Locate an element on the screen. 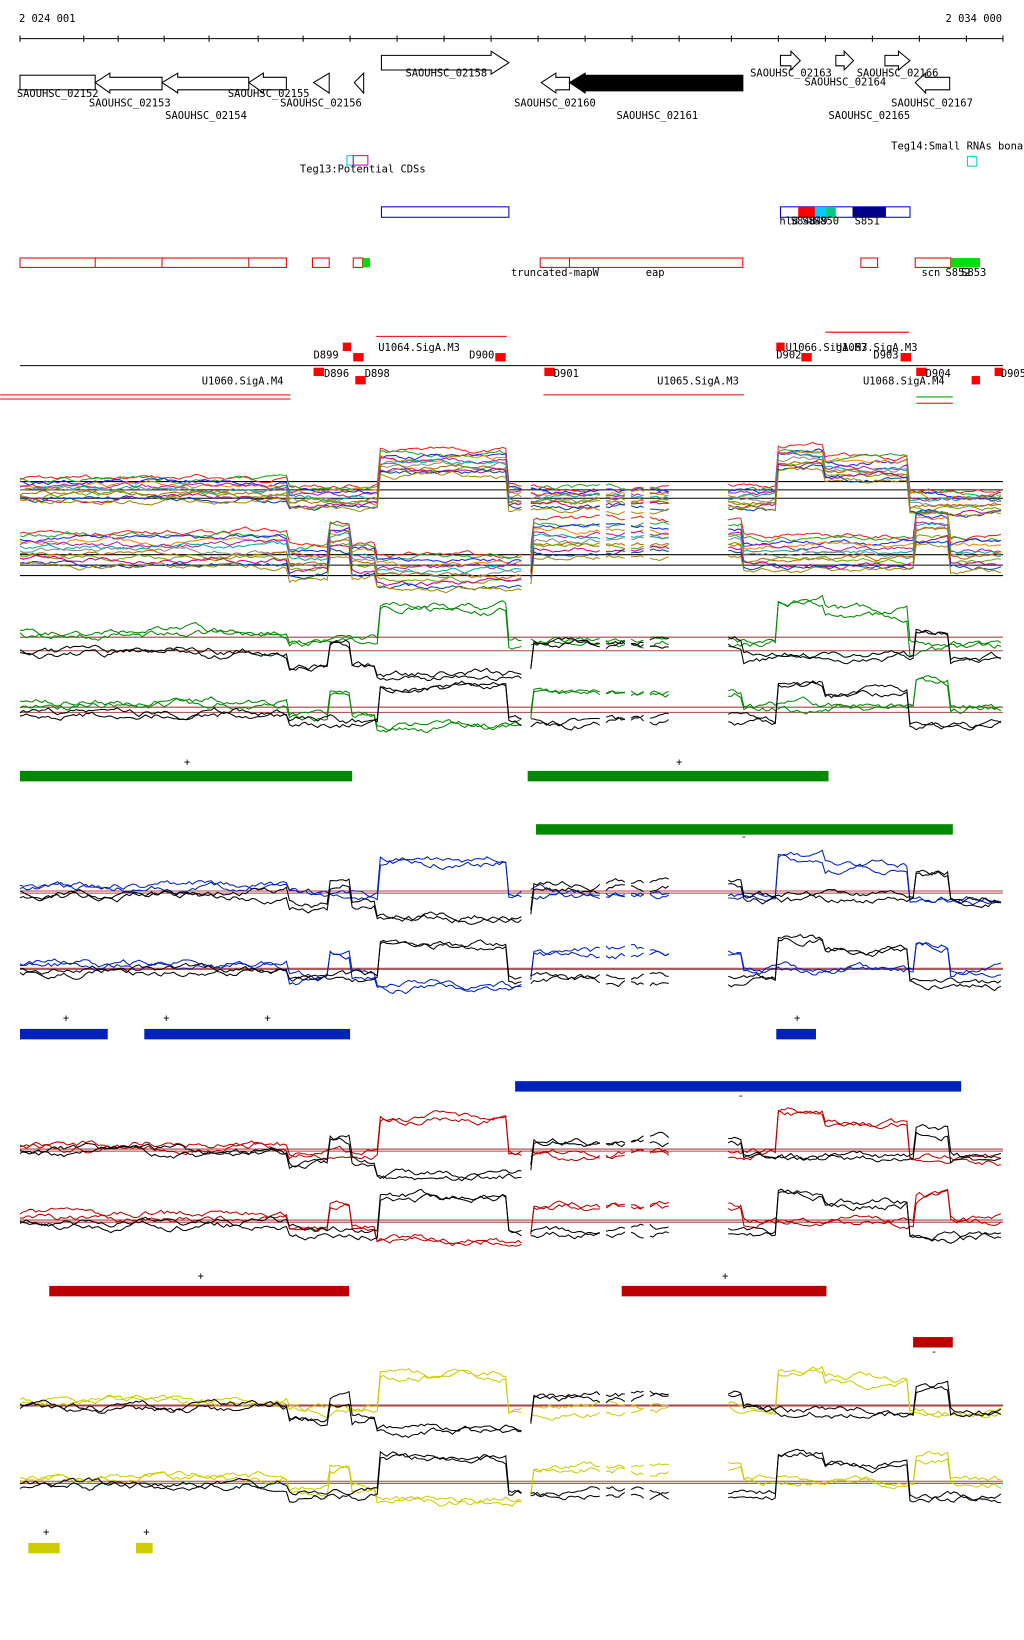 The width and height of the screenshot is (1024, 1640). promoter-label: D901 is located at coordinates (566, 374).